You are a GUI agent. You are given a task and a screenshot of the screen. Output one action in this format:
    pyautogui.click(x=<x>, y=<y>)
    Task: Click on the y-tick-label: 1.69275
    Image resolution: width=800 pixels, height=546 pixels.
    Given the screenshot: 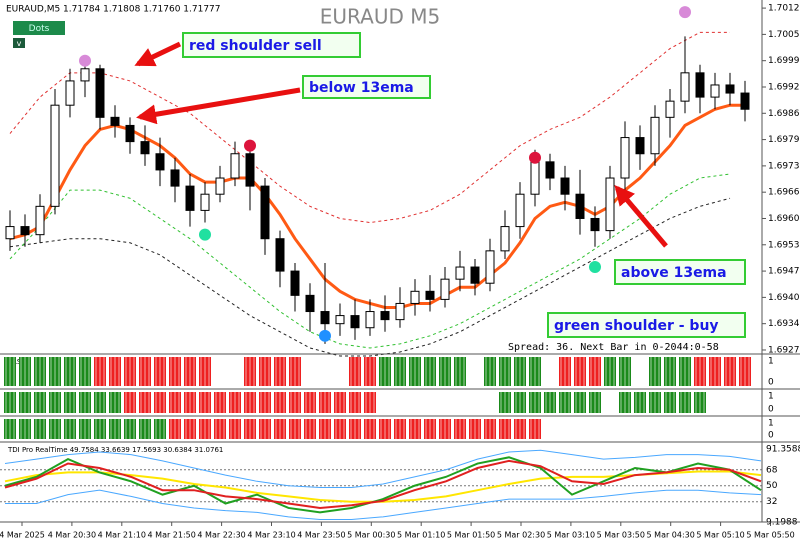 What is the action you would take?
    pyautogui.click(x=784, y=350)
    